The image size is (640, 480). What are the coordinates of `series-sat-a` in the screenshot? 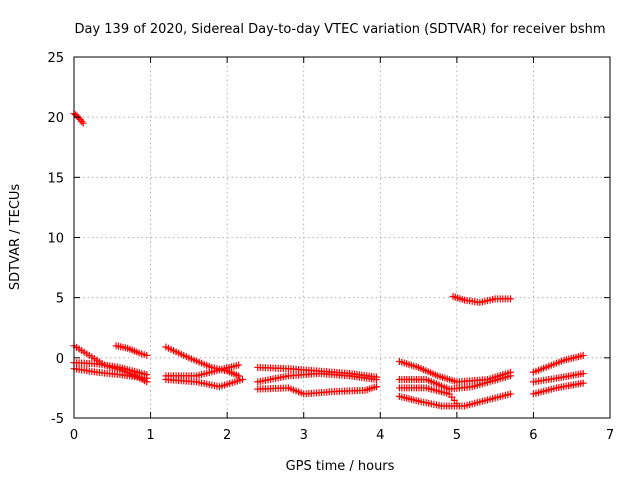 It's located at (78, 118).